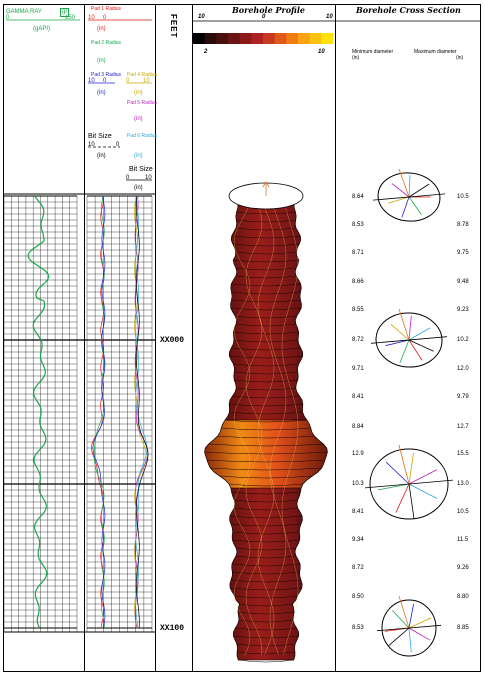  Describe the element at coordinates (463, 340) in the screenshot. I see `max-diameter-value: 10.2` at that location.